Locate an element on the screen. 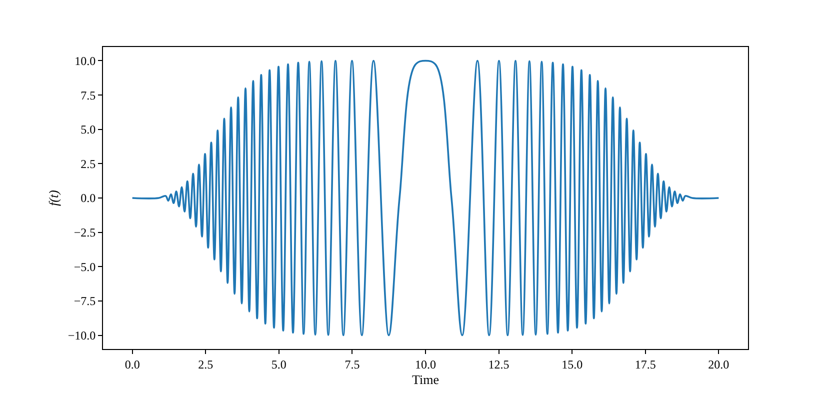 Image resolution: width=831 pixels, height=397 pixels. y-axis-title: f(t) is located at coordinates (53, 198).